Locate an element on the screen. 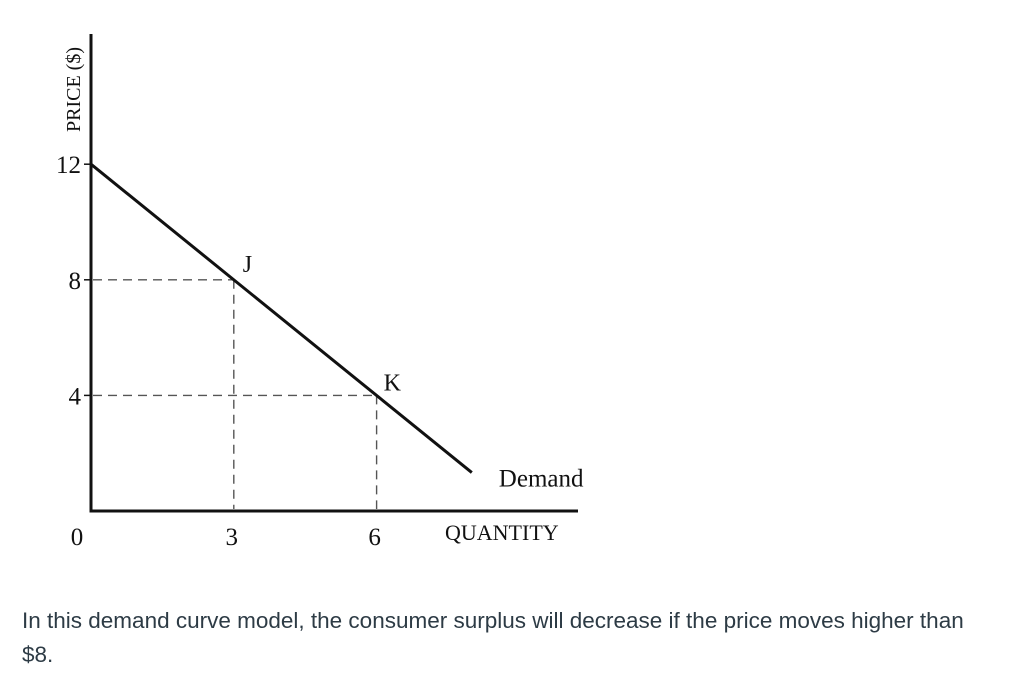 This screenshot has width=1019, height=684. x-tick-label-0: 0 is located at coordinates (77, 537).